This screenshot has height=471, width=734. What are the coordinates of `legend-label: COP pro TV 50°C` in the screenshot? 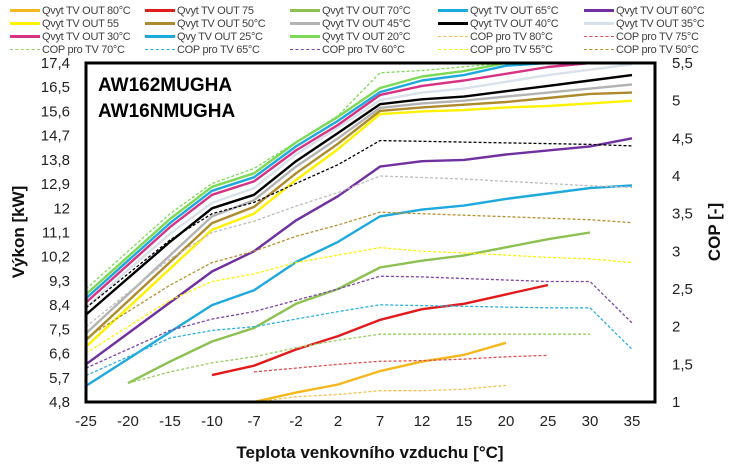 It's located at (657, 49).